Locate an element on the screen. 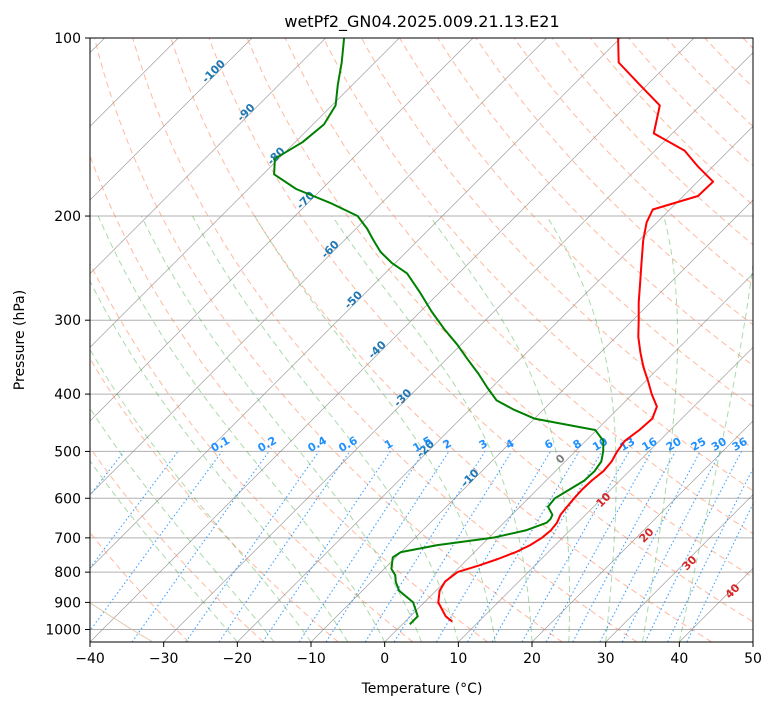 The height and width of the screenshot is (708, 775). mixing-ratio-label: 6 is located at coordinates (548, 444).